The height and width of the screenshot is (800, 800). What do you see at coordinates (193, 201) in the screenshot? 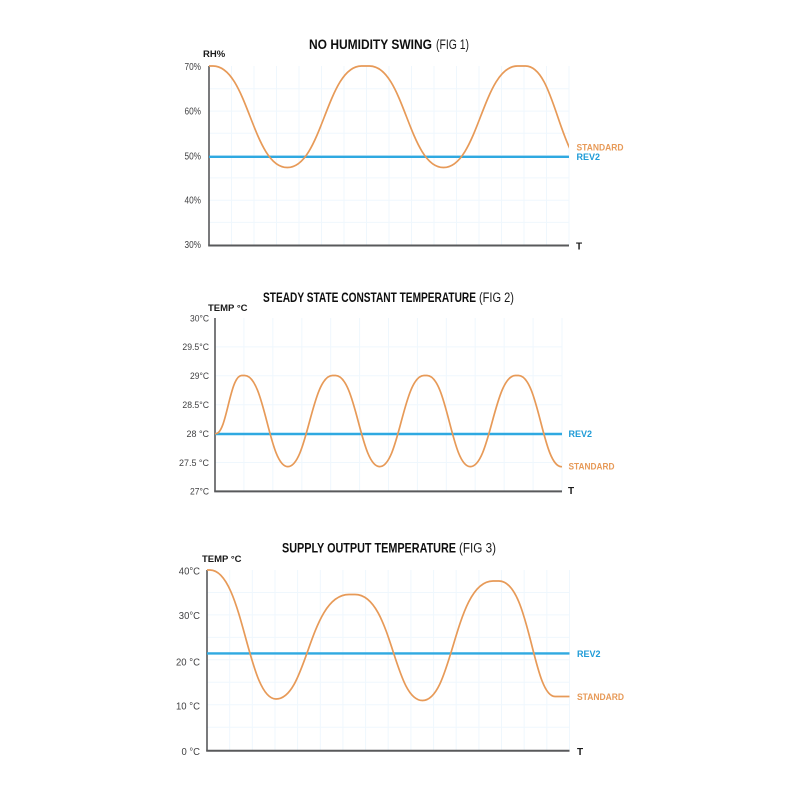
I see `svg-text: 40%` at bounding box center [193, 201].